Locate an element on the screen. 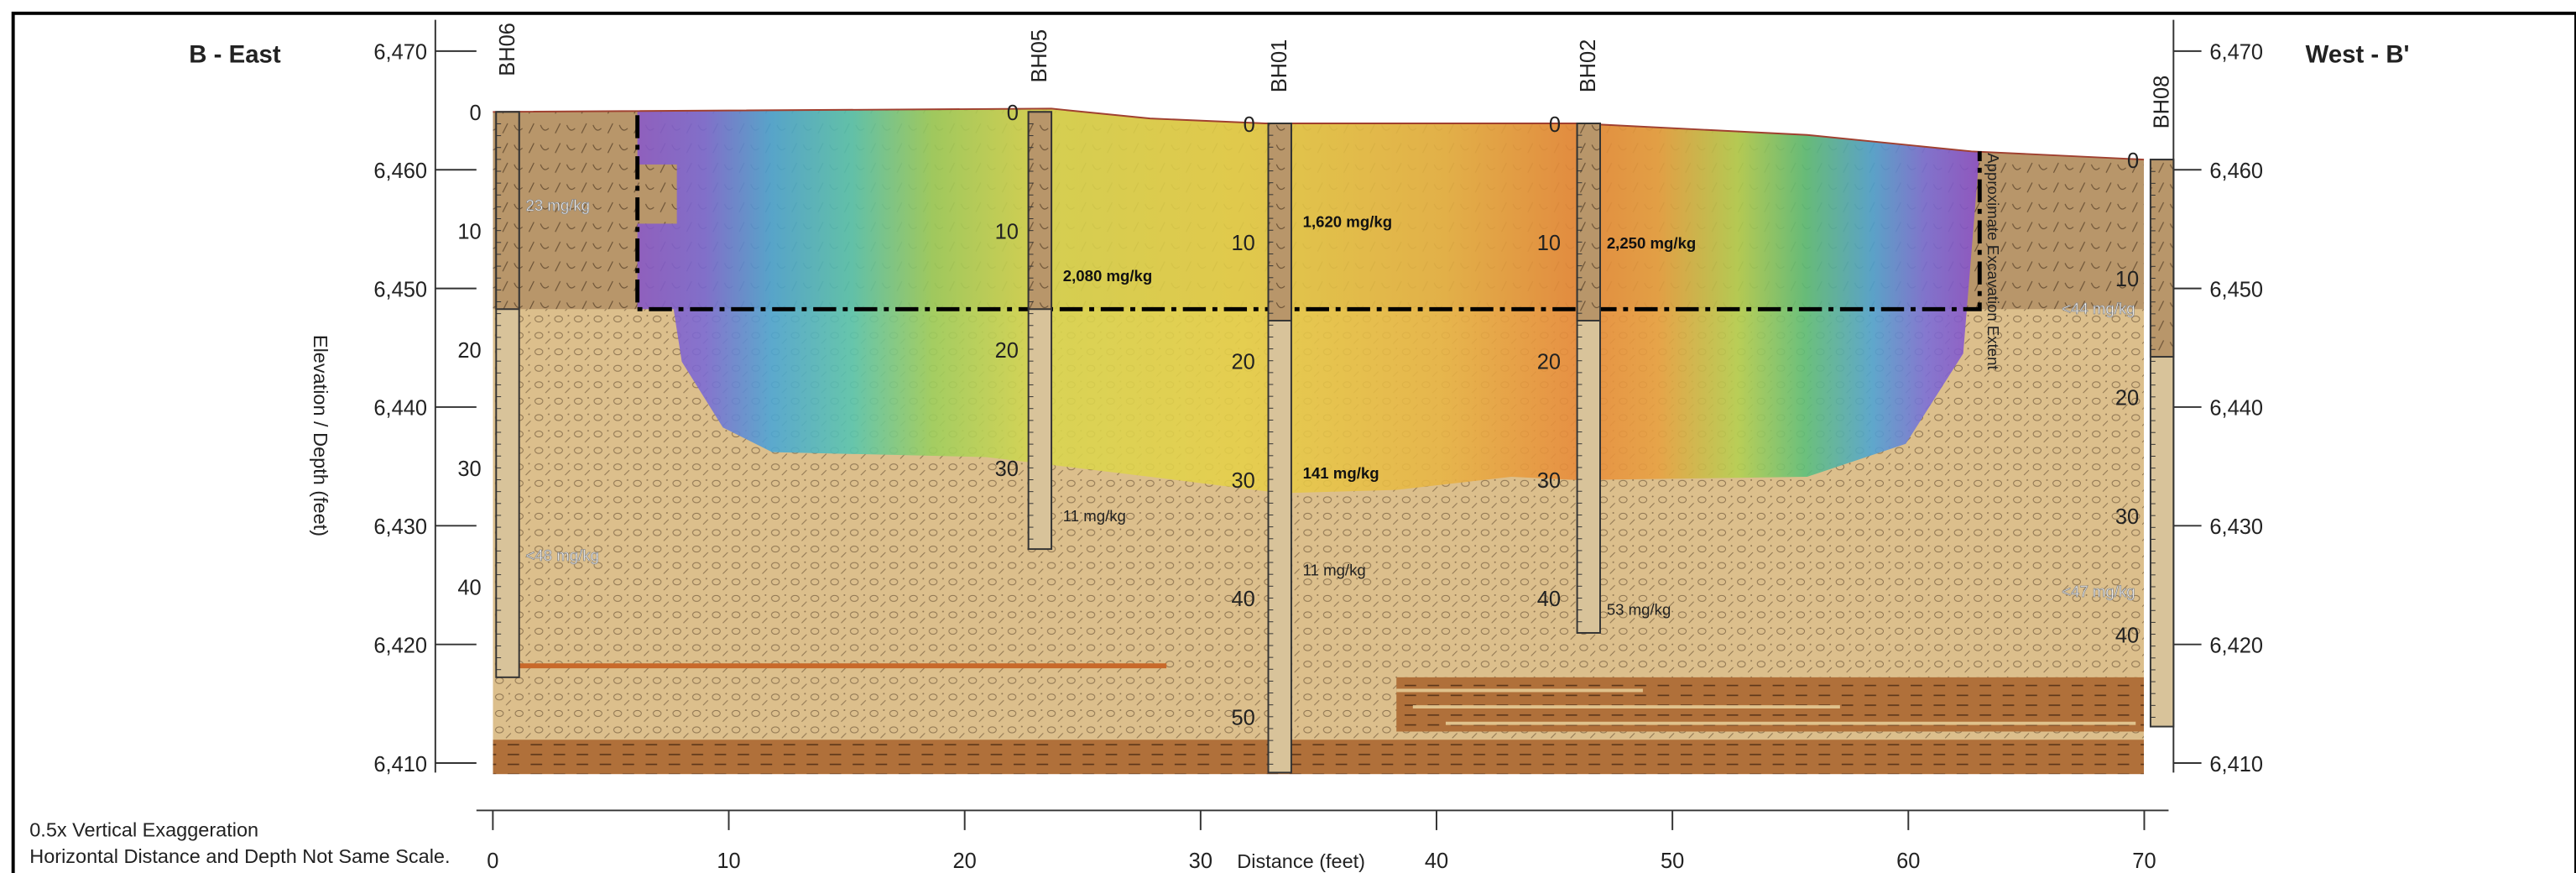 This screenshot has height=873, width=2576. borehole-name: BH08 is located at coordinates (2161, 102).